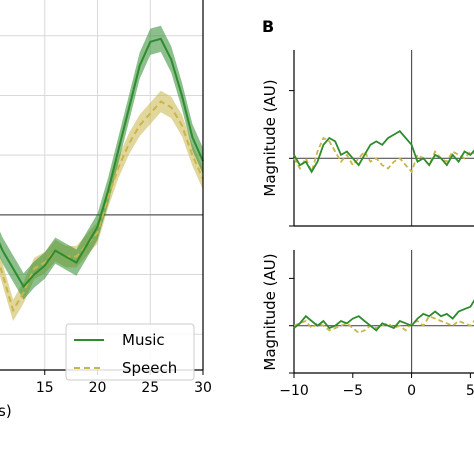 The height and width of the screenshot is (474, 474). I want to click on x-tick-label: 20, so click(98, 388).